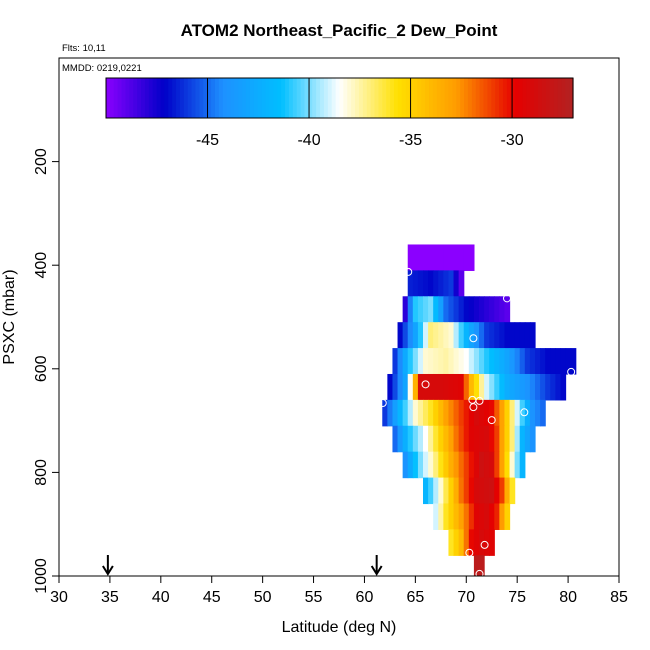 The height and width of the screenshot is (650, 650). What do you see at coordinates (568, 597) in the screenshot?
I see `x-tick-label: 80` at bounding box center [568, 597].